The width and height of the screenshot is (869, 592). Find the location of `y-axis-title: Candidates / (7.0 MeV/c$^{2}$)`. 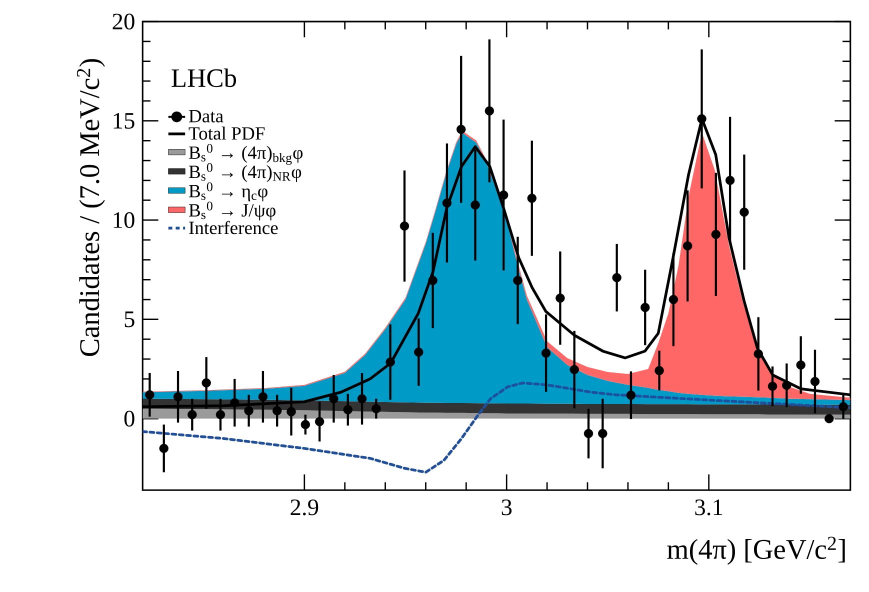

y-axis-title: Candidates / (7.0 MeV/c$^{2}$) is located at coordinates (90, 207).